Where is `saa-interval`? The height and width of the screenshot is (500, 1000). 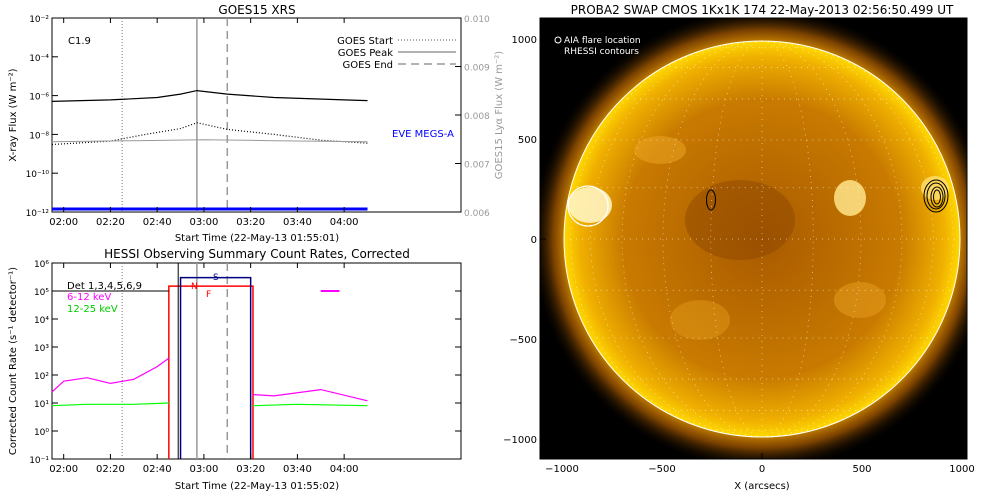 saa-interval is located at coordinates (215, 367).